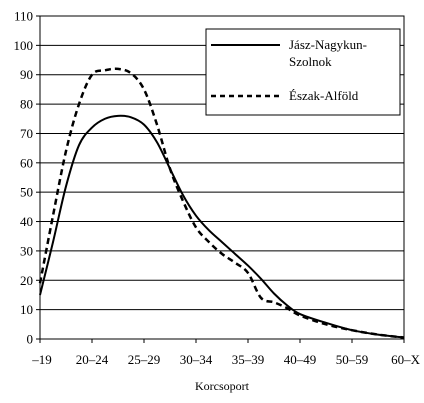 The height and width of the screenshot is (403, 424). Describe the element at coordinates (26, 162) in the screenshot. I see `y-tick-label-60: 60` at that location.